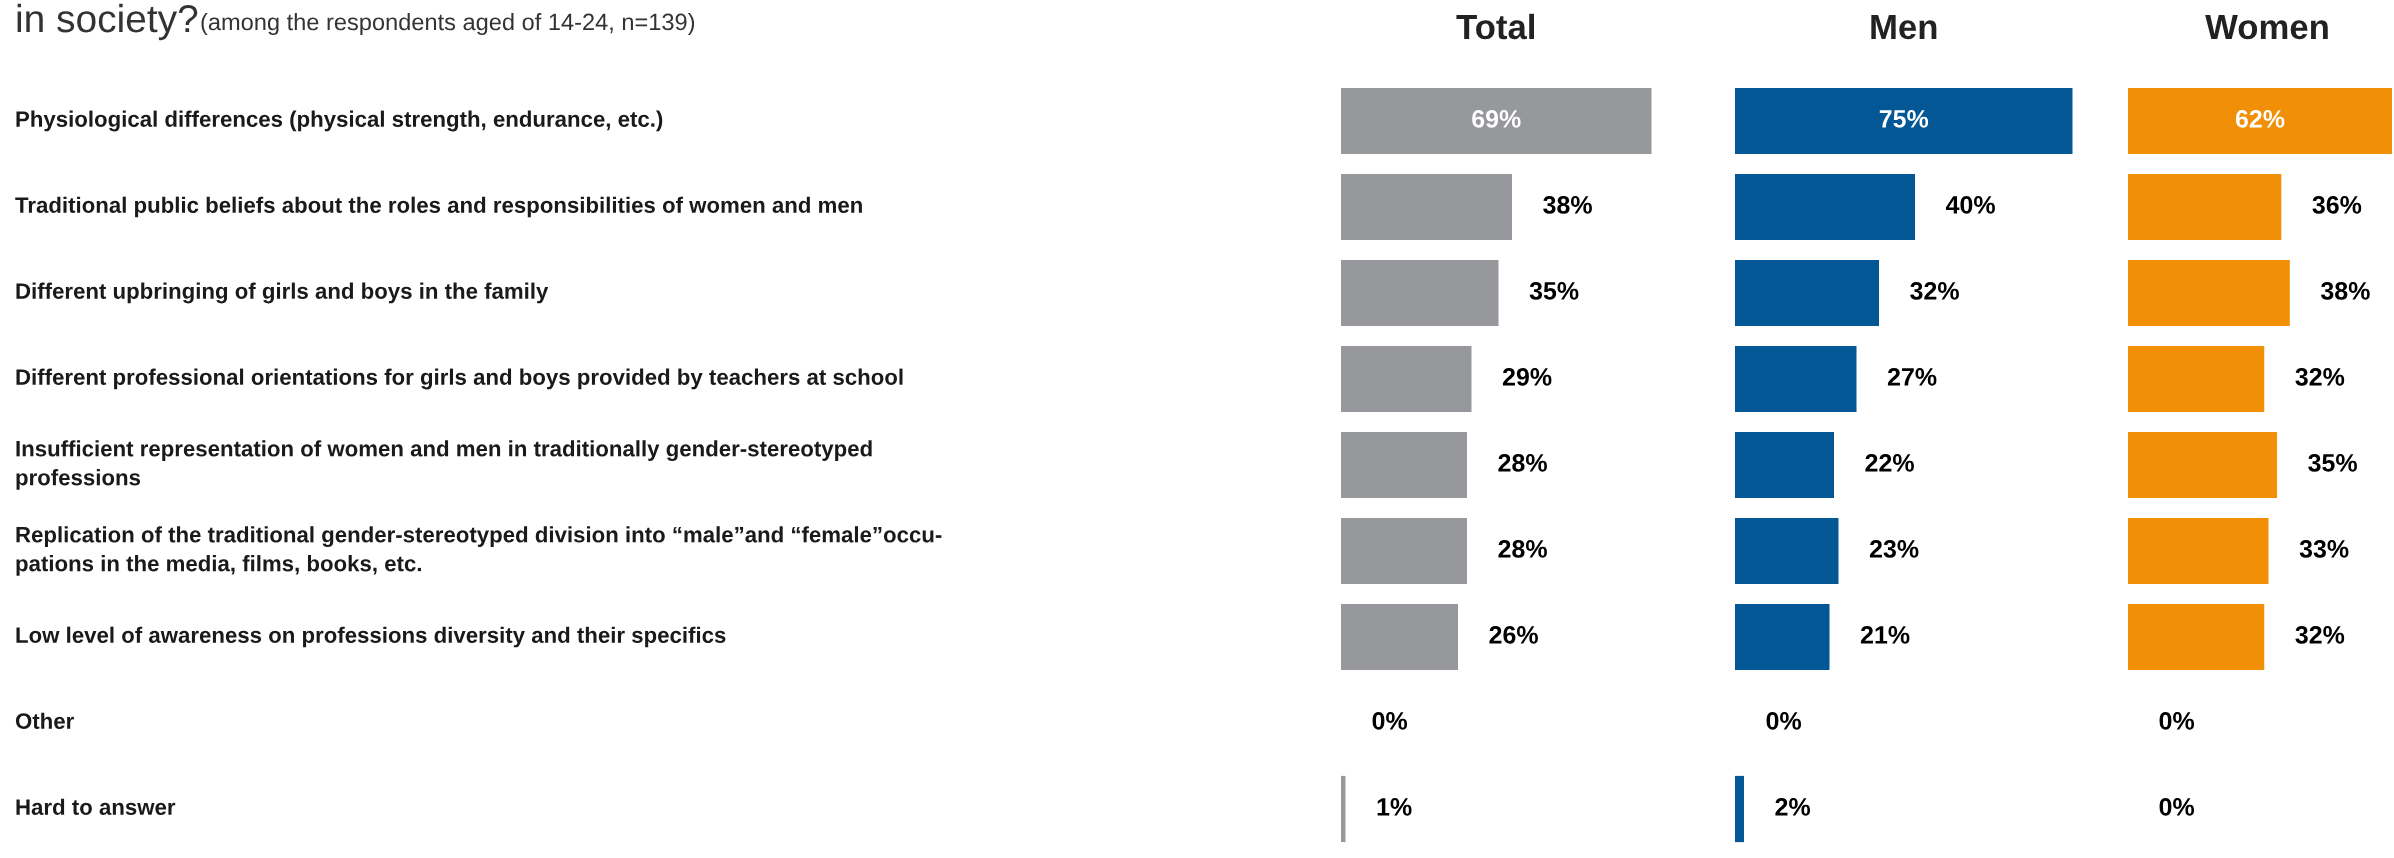 This screenshot has width=2394, height=858. I want to click on data-label: 23%, so click(1894, 549).